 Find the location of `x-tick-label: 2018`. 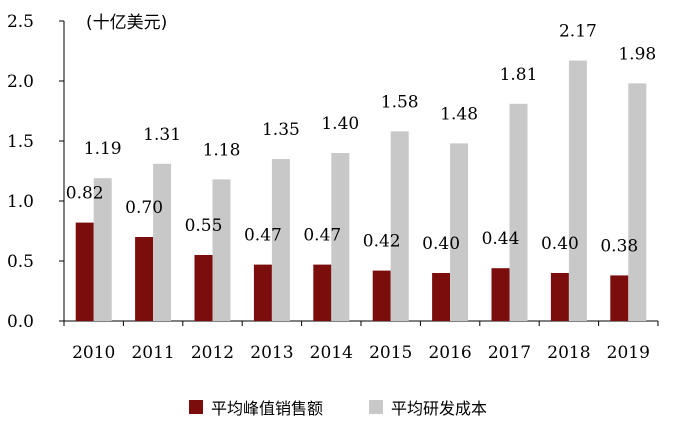

x-tick-label: 2018 is located at coordinates (568, 353).